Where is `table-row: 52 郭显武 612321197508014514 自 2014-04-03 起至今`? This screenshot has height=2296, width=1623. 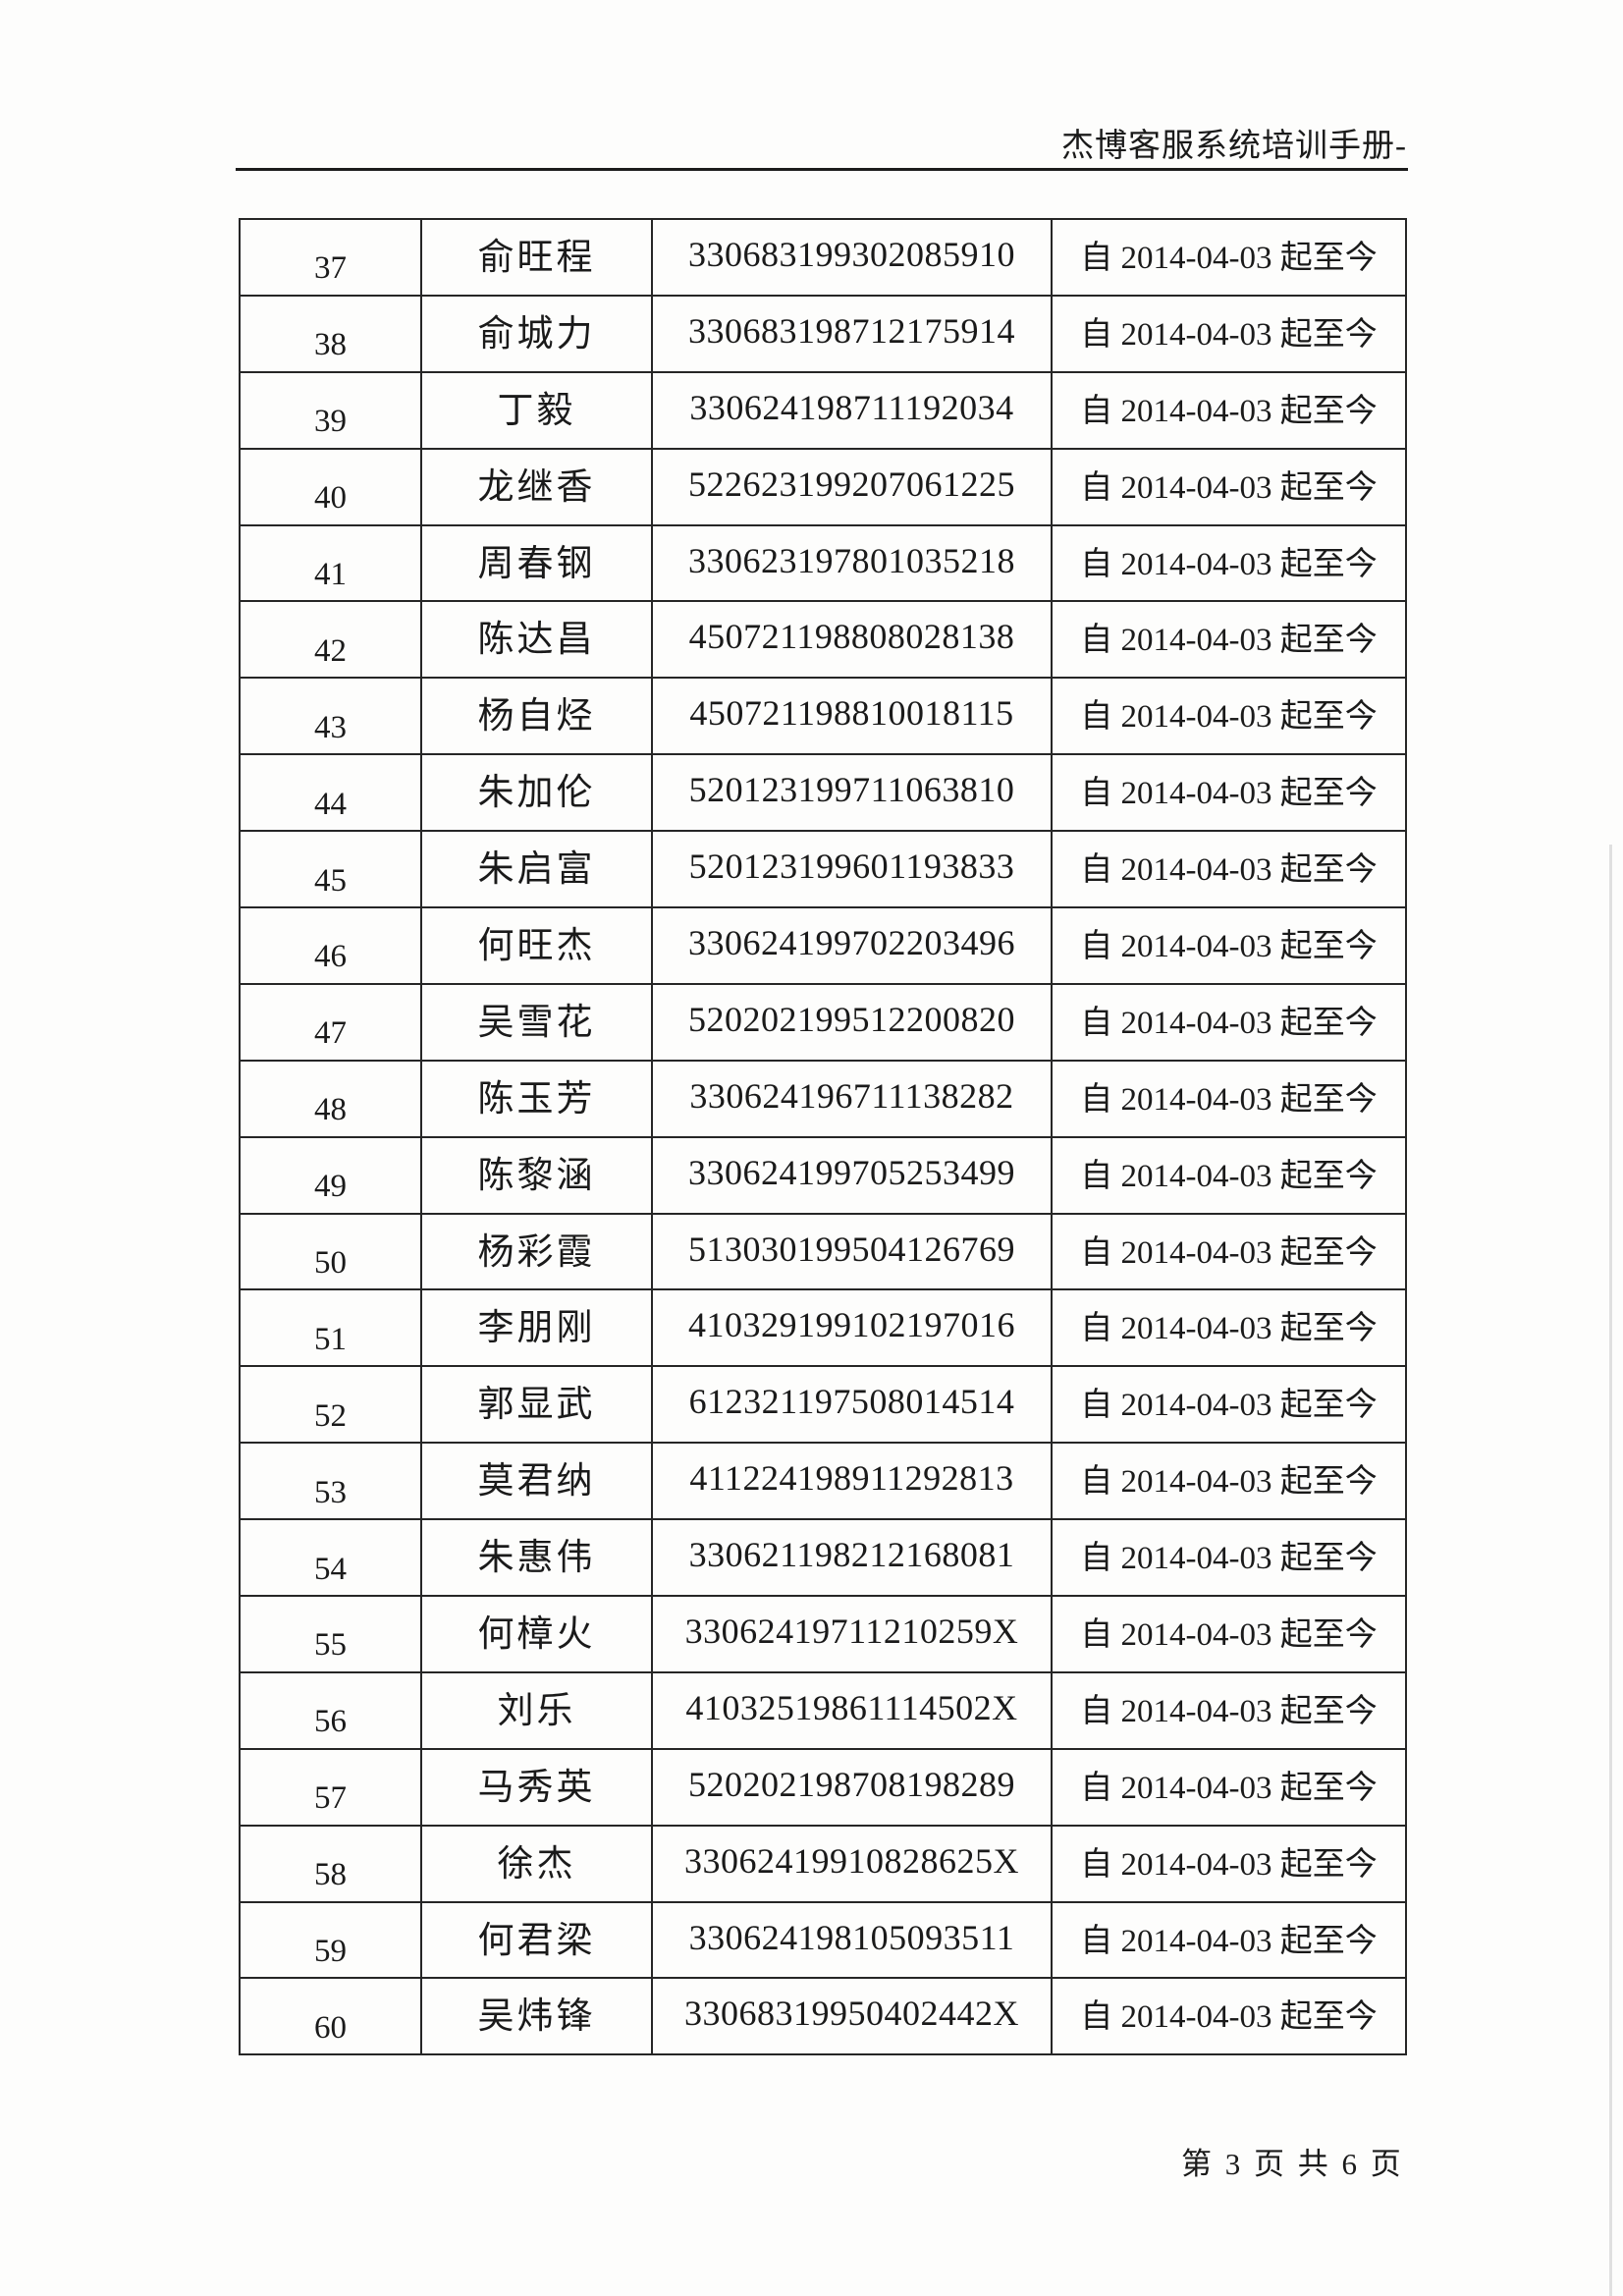
table-row: 52 郭显武 612321197508014514 自 2014-04-03 起至今 is located at coordinates (823, 1405).